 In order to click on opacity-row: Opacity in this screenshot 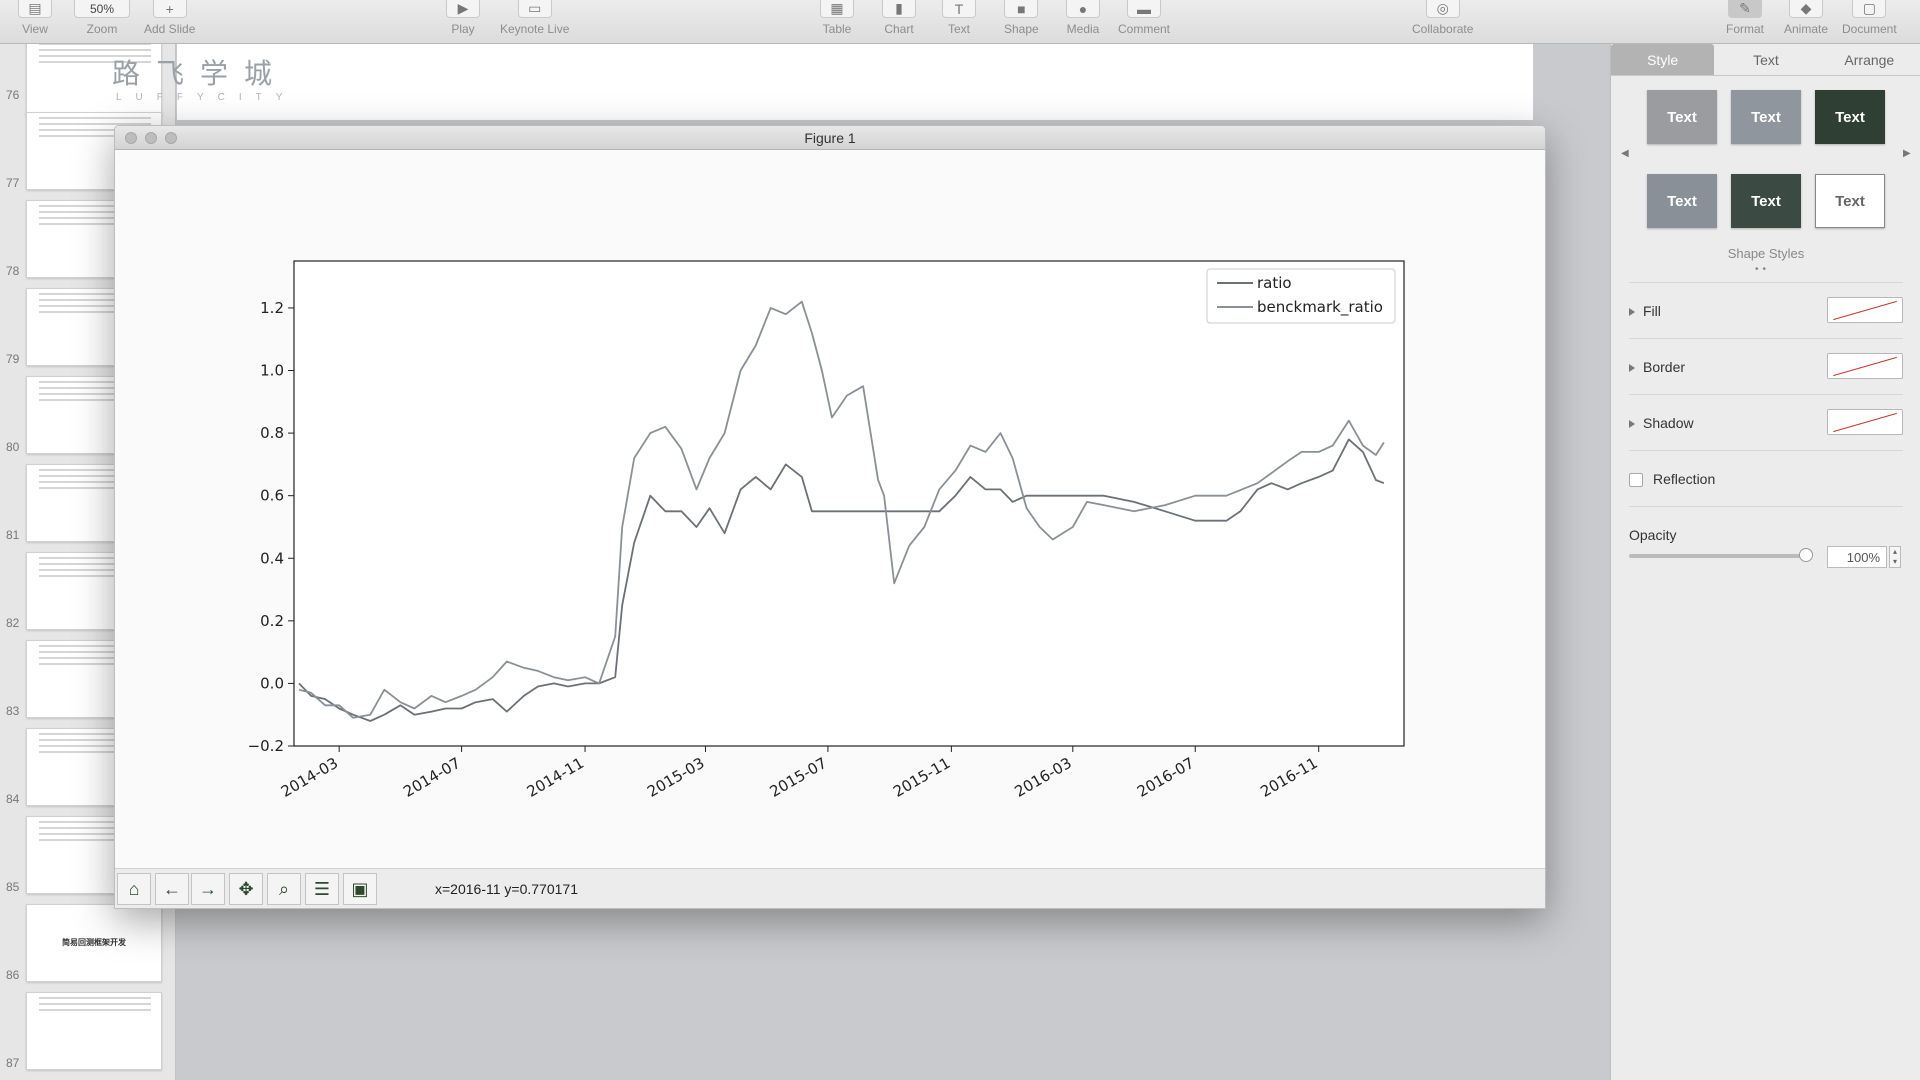, I will do `click(1766, 546)`.